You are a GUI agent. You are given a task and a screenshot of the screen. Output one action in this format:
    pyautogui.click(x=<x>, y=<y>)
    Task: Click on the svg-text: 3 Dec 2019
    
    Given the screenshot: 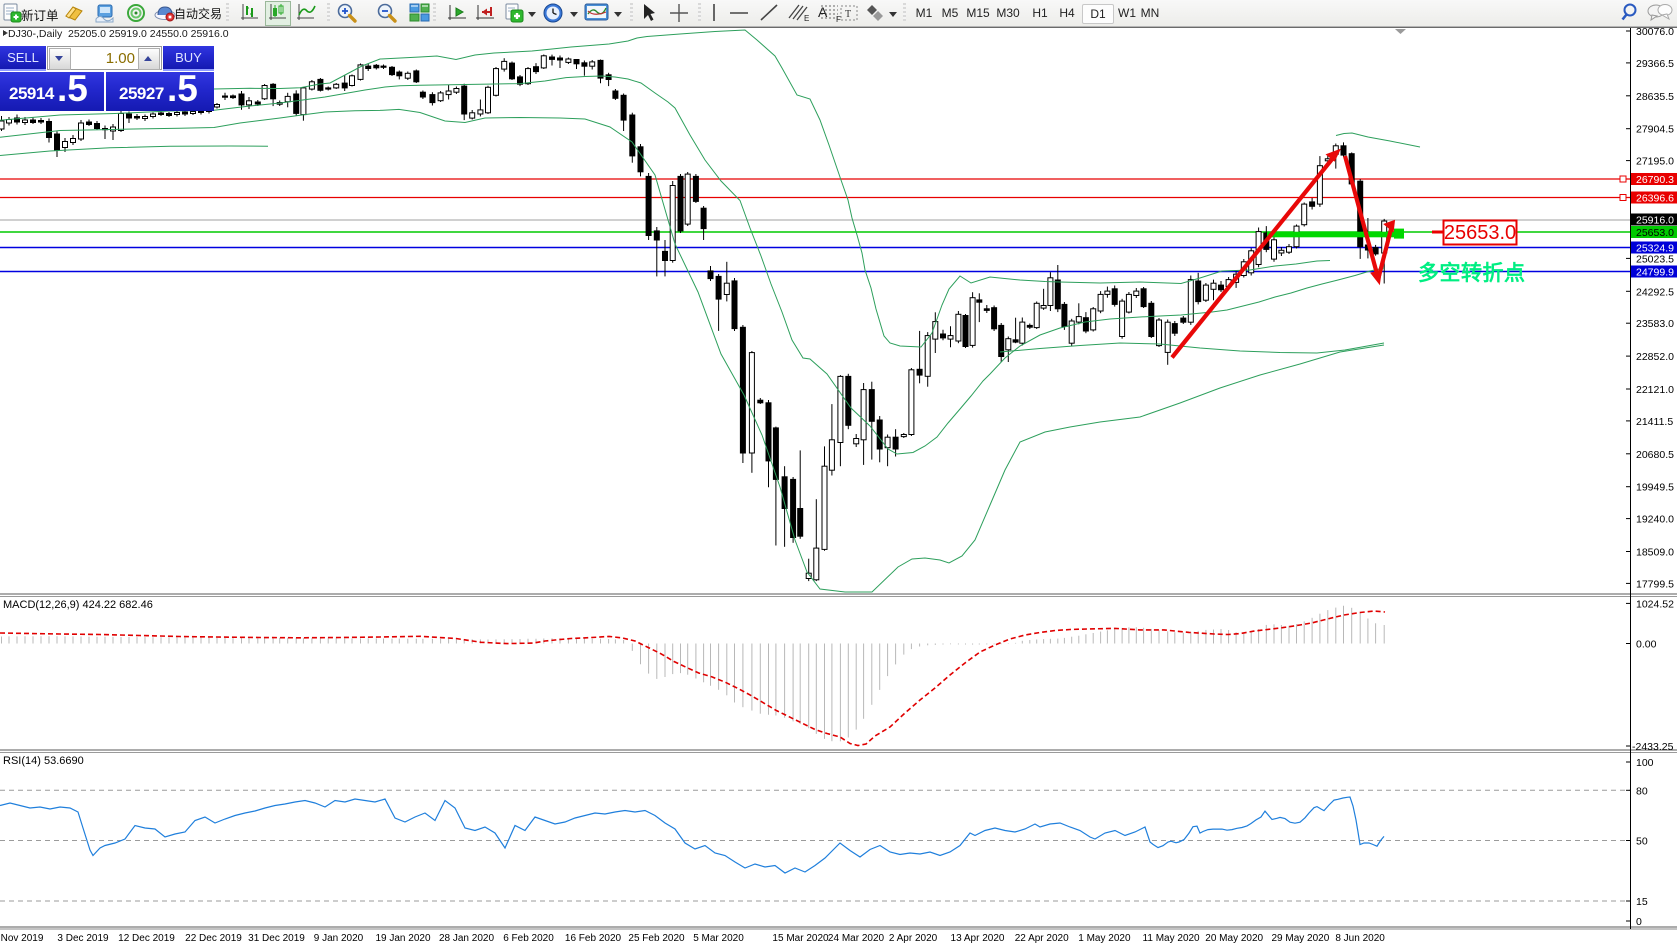 What is the action you would take?
    pyautogui.click(x=83, y=938)
    